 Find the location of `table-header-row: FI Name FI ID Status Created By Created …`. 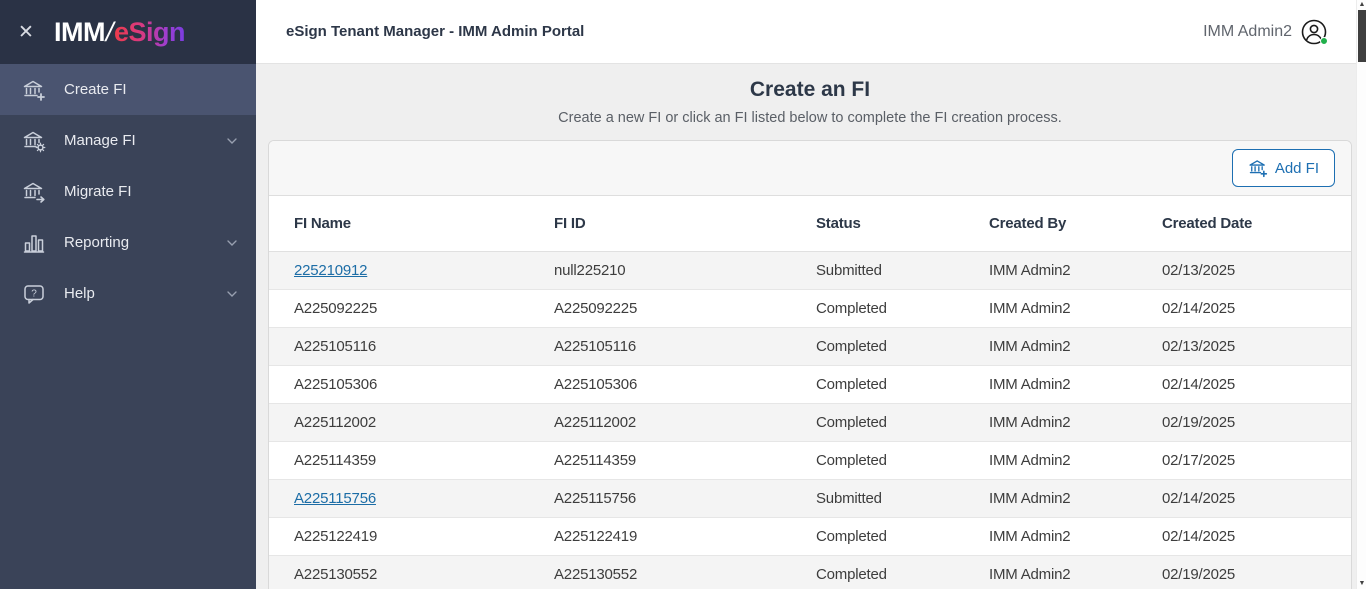

table-header-row: FI Name FI ID Status Created By Created … is located at coordinates (810, 224).